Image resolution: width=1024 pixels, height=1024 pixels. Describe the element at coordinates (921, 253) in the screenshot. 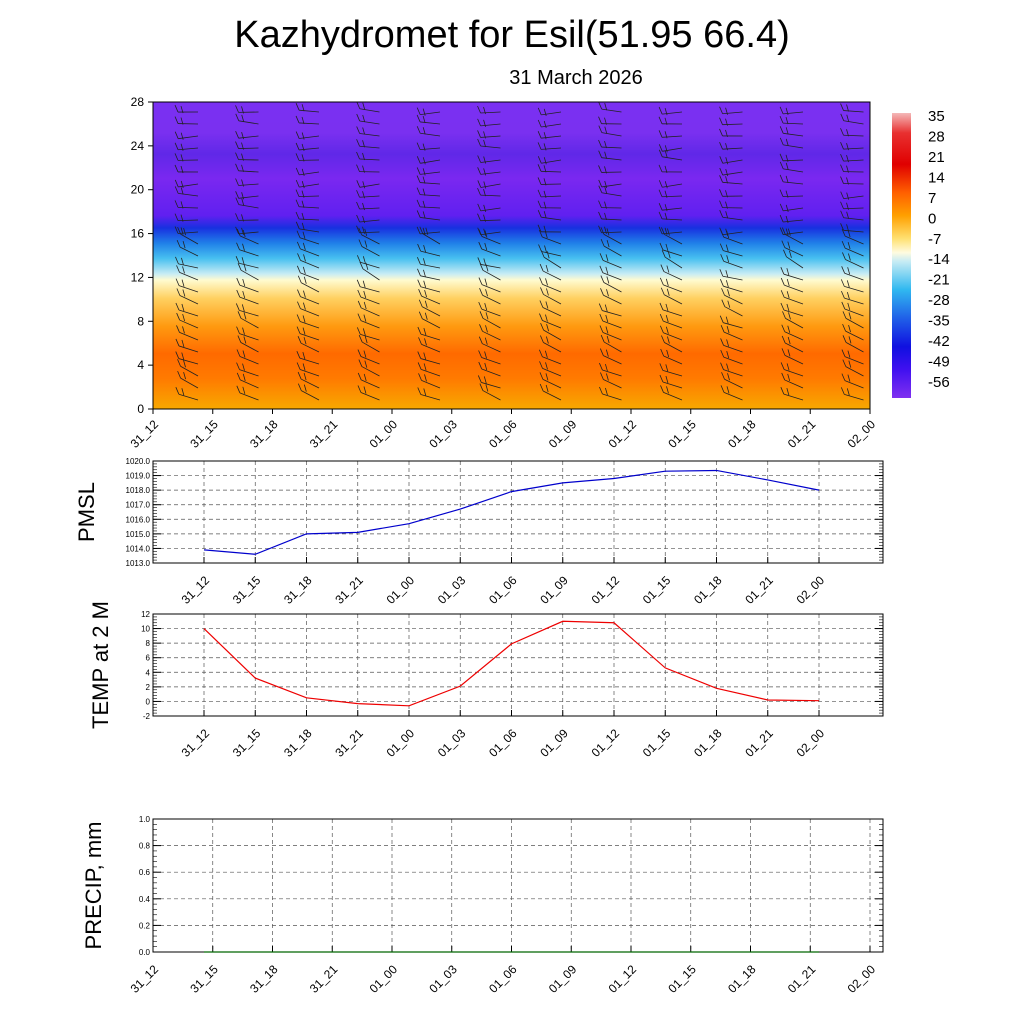

I see `colorbar: 35 28 21 14 7 0 -7 -14 -21 -28 -35 -42 -49 -56` at that location.